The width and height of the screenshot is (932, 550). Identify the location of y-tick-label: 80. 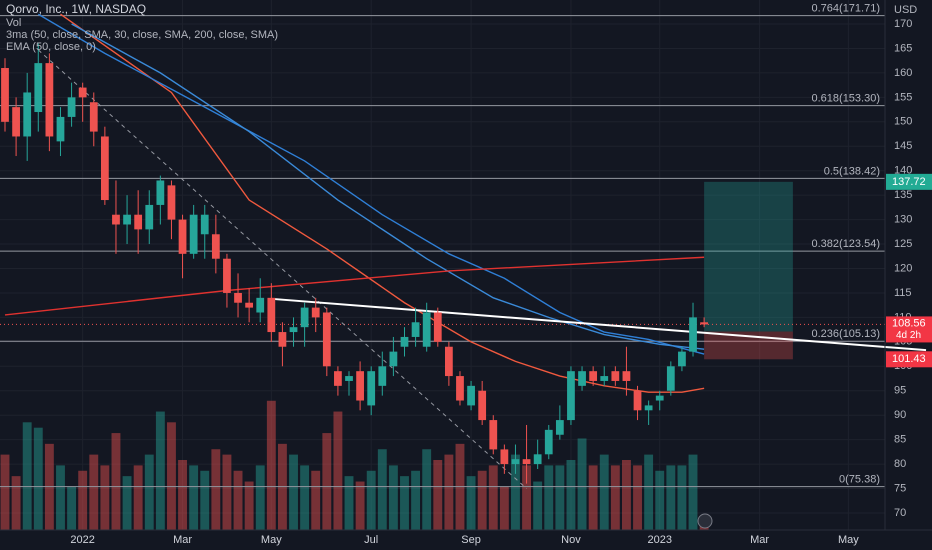
(900, 464).